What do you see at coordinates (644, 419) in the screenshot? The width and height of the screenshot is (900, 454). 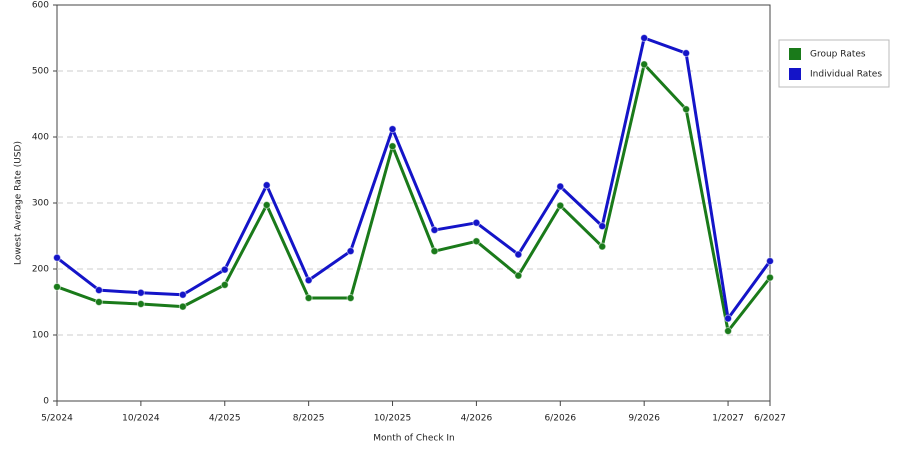 I see `x-tick-label: 9/2026` at bounding box center [644, 419].